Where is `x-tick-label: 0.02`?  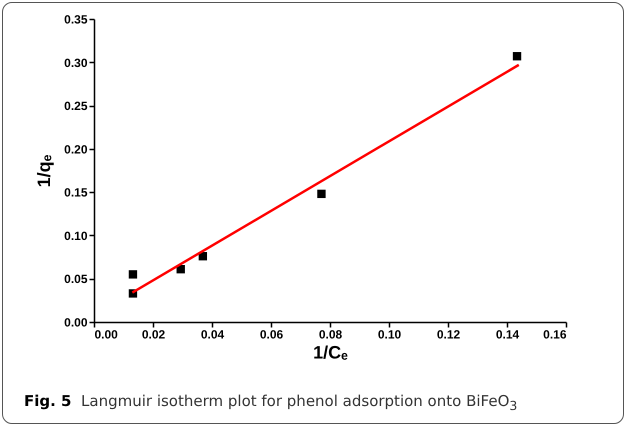 x-tick-label: 0.02 is located at coordinates (154, 335).